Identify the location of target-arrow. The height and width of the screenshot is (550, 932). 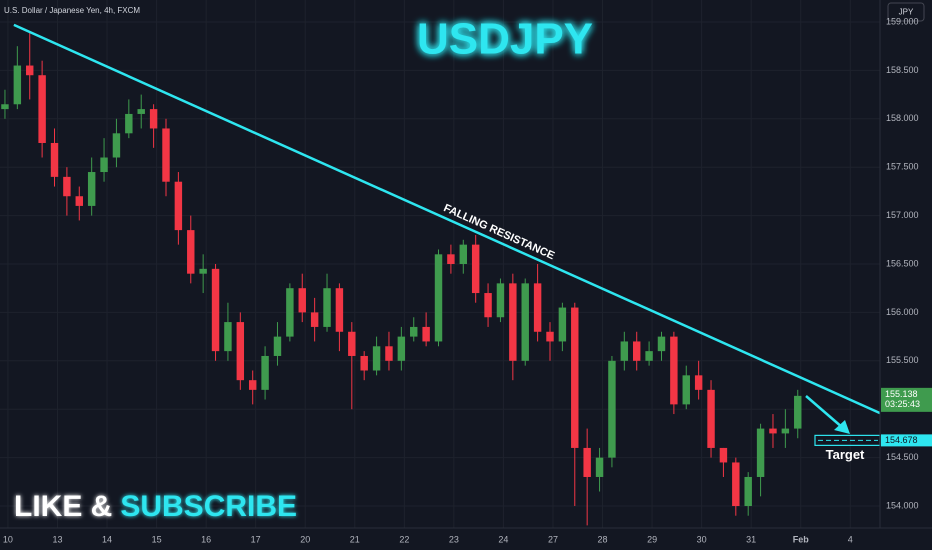
(827, 414).